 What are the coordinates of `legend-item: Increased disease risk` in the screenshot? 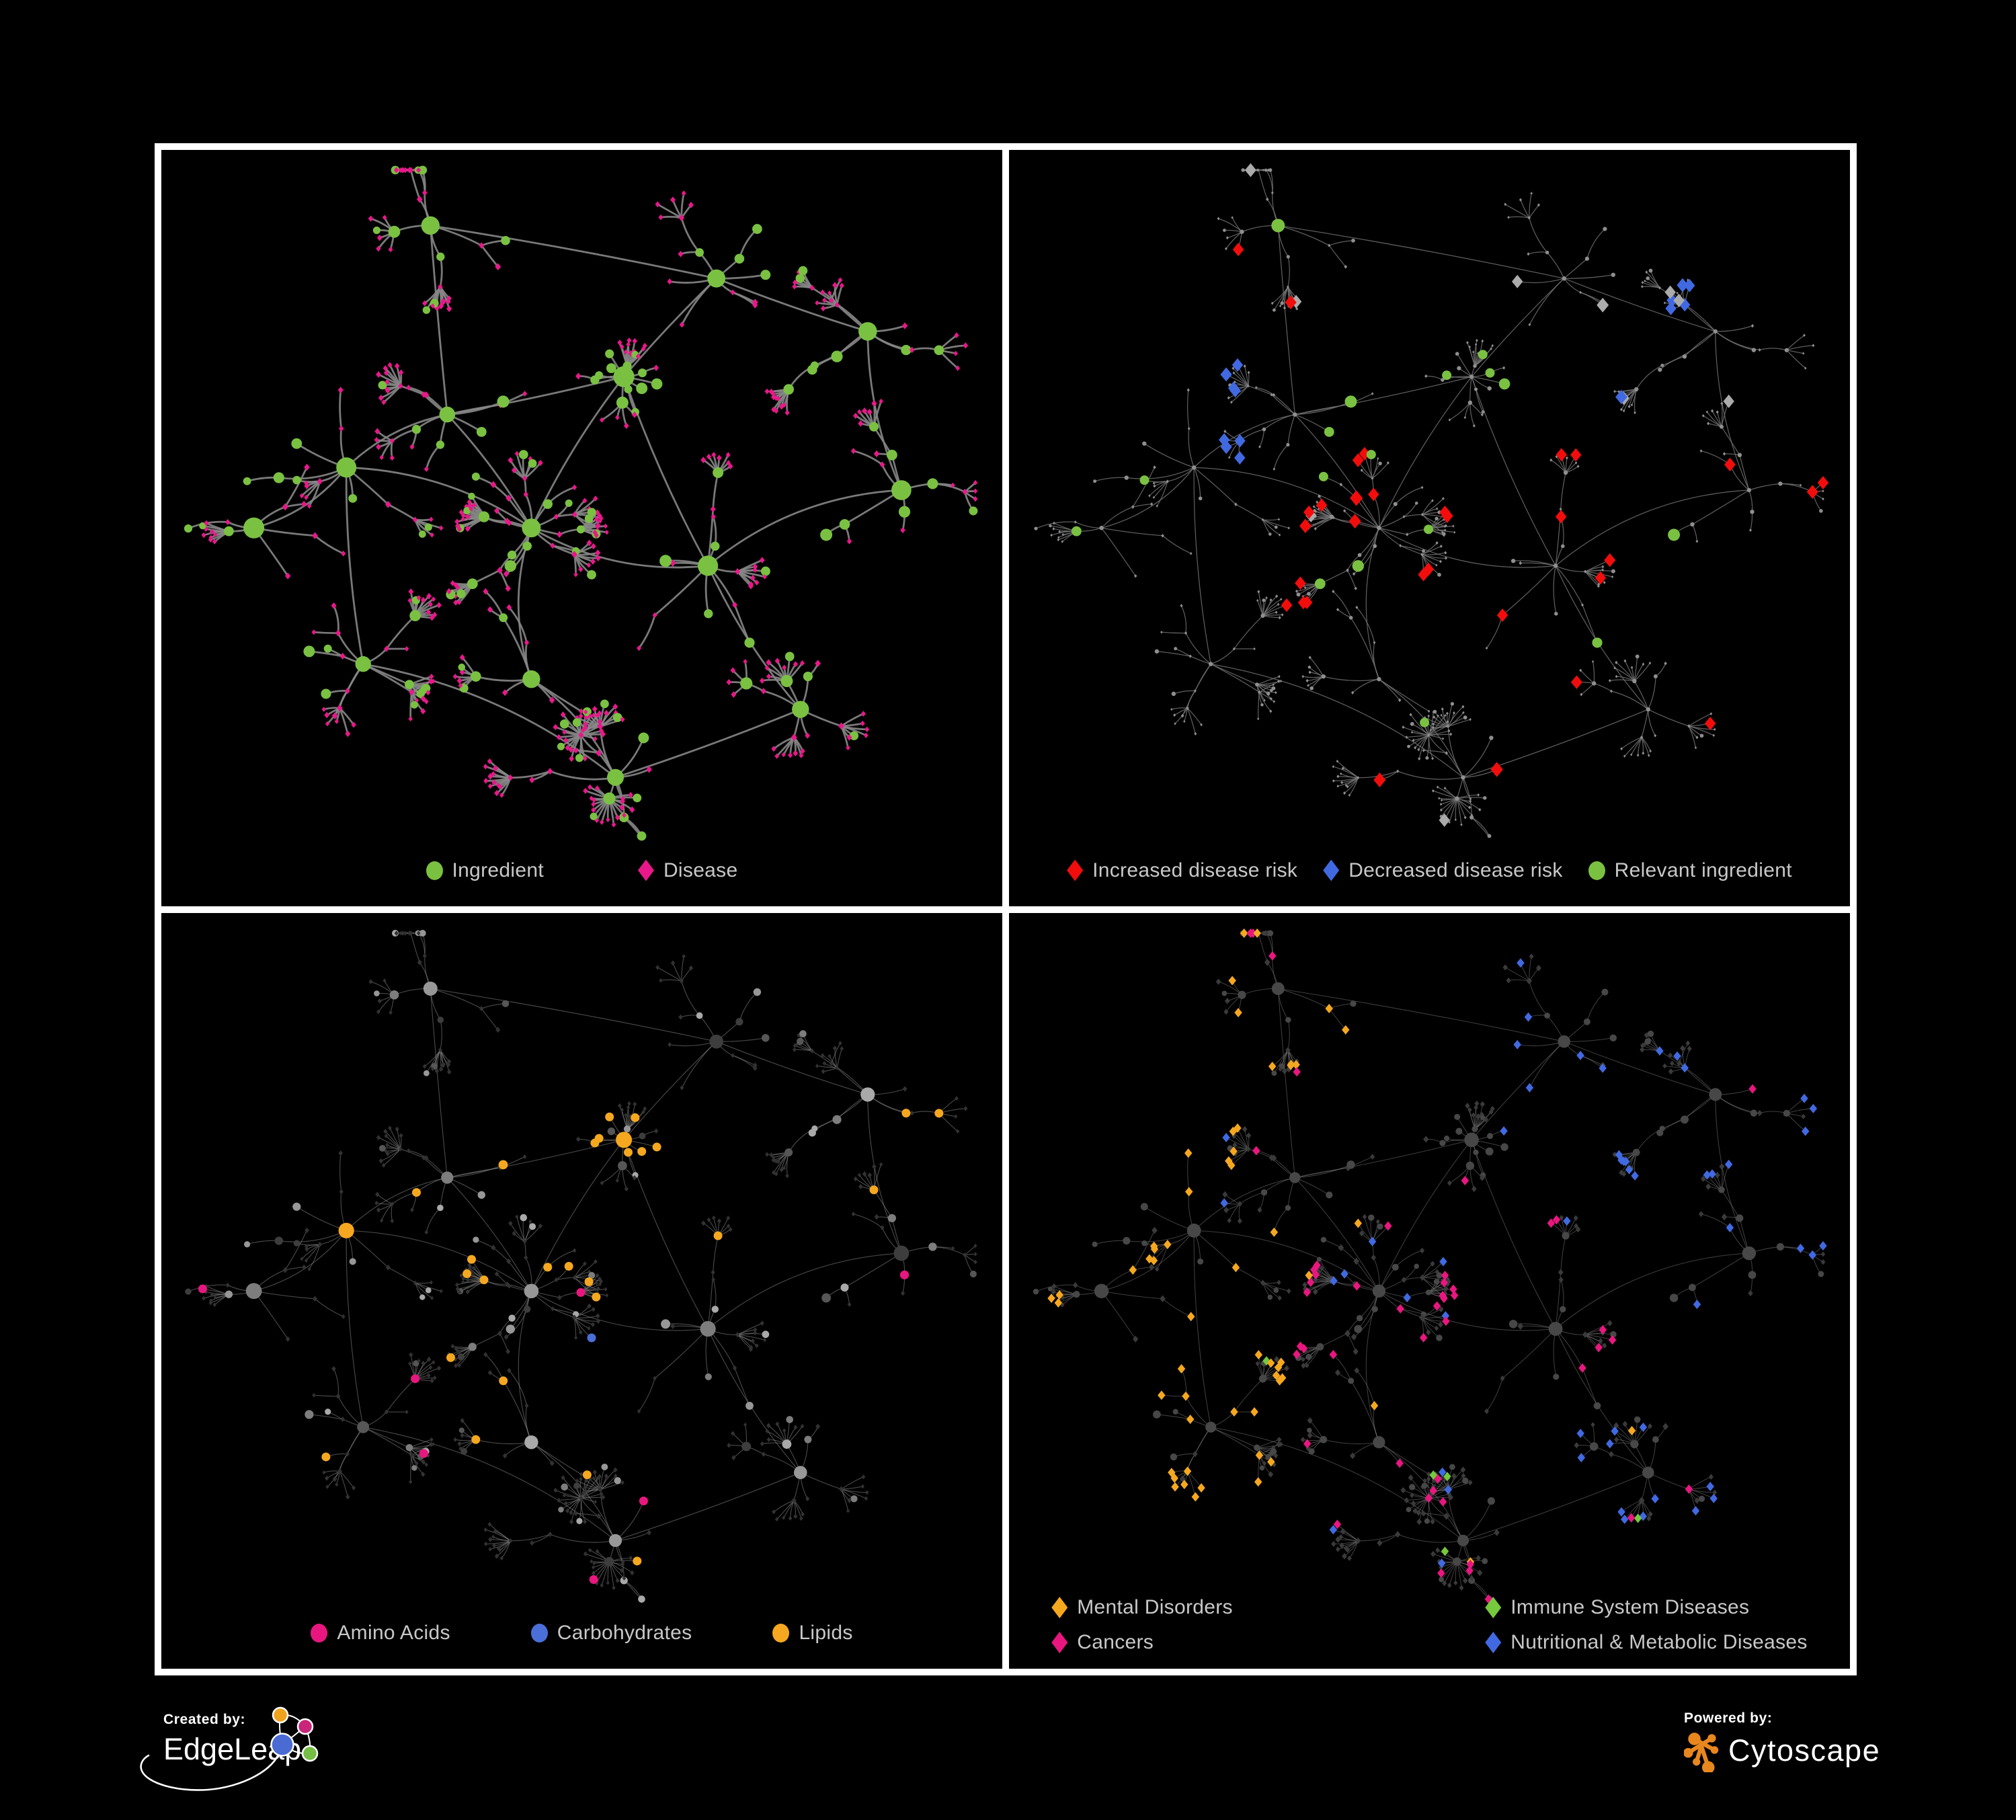 It's located at (1182, 870).